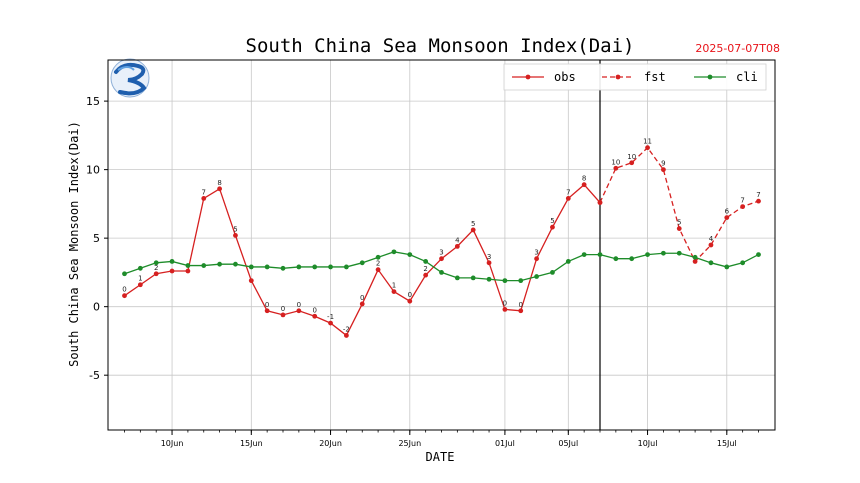 Image resolution: width=860 pixels, height=483 pixels. Describe the element at coordinates (528, 77) in the screenshot. I see `legend-marker-obs` at that location.